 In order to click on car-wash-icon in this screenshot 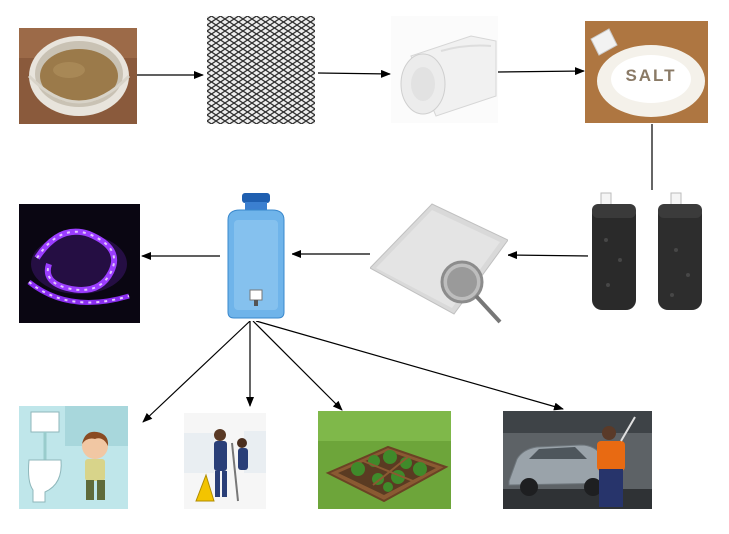, I will do `click(577, 460)`.